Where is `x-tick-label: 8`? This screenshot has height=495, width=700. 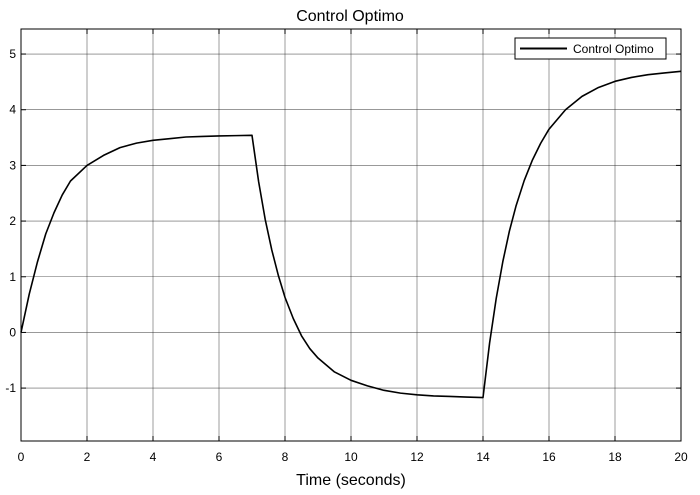 x-tick-label: 8 is located at coordinates (285, 457).